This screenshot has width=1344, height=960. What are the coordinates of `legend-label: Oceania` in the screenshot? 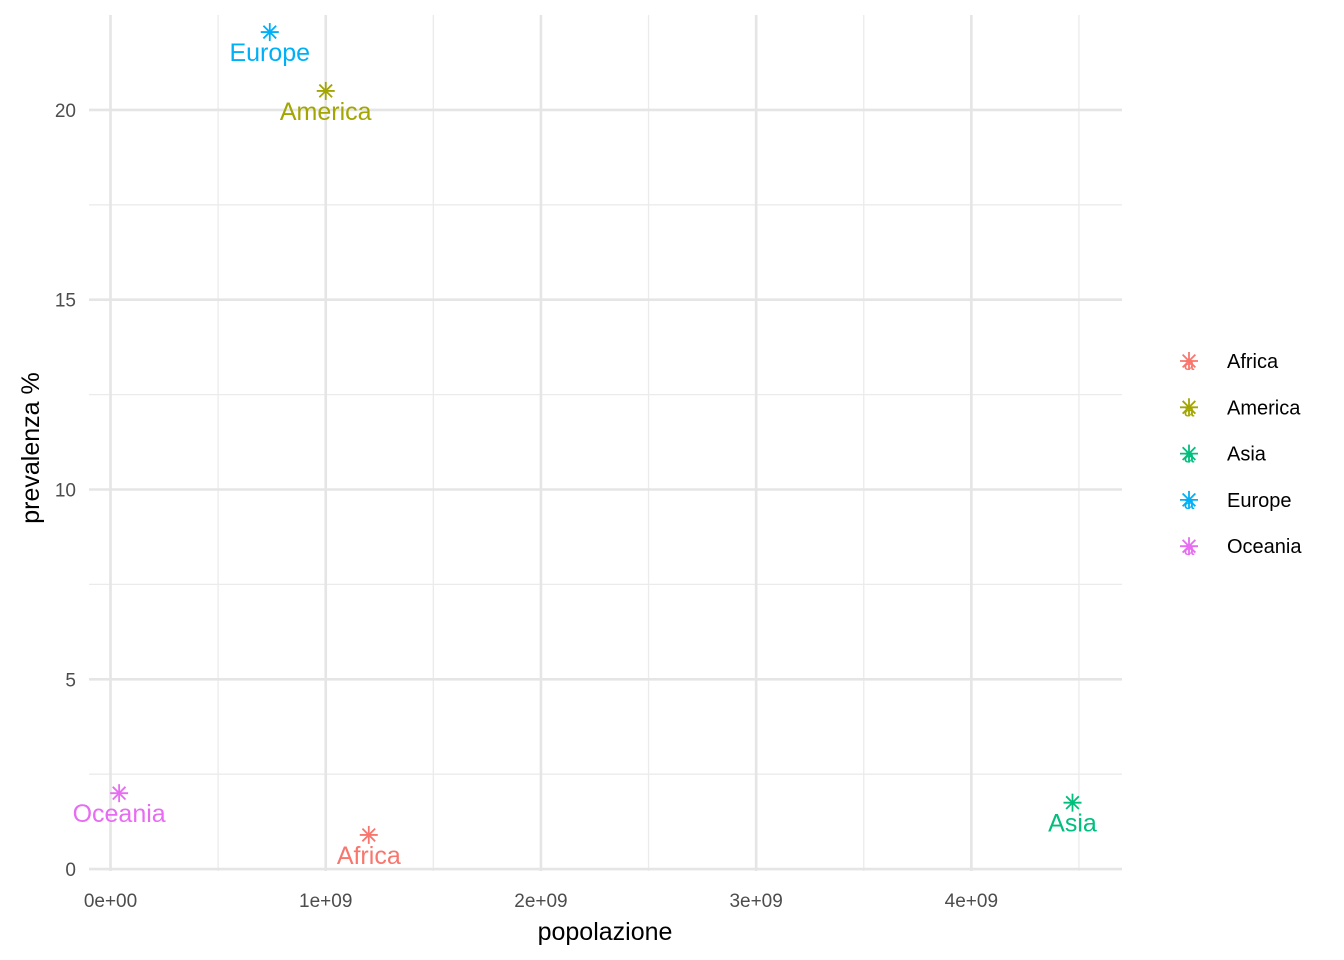 It's located at (1264, 547).